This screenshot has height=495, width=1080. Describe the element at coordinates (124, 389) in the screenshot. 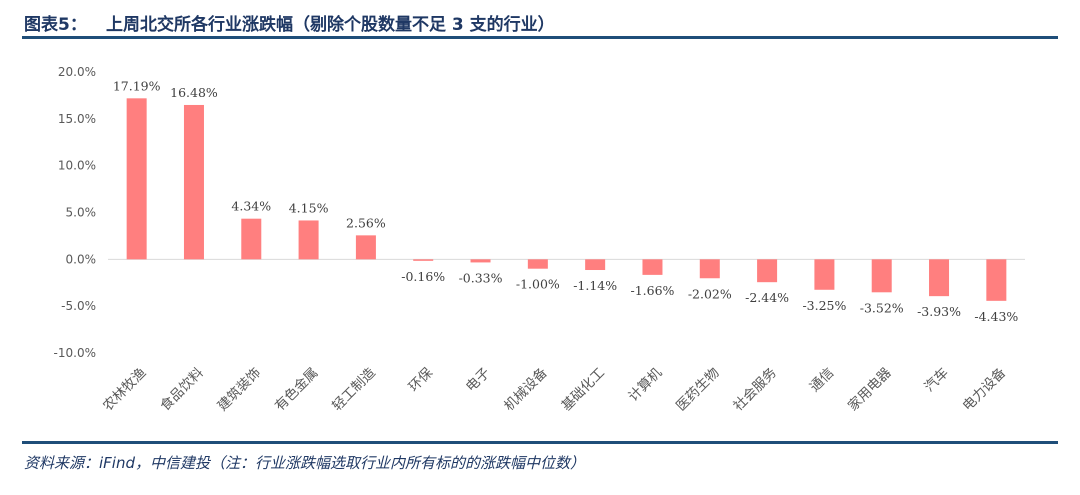

I see `category-label: 农林牧渔` at that location.